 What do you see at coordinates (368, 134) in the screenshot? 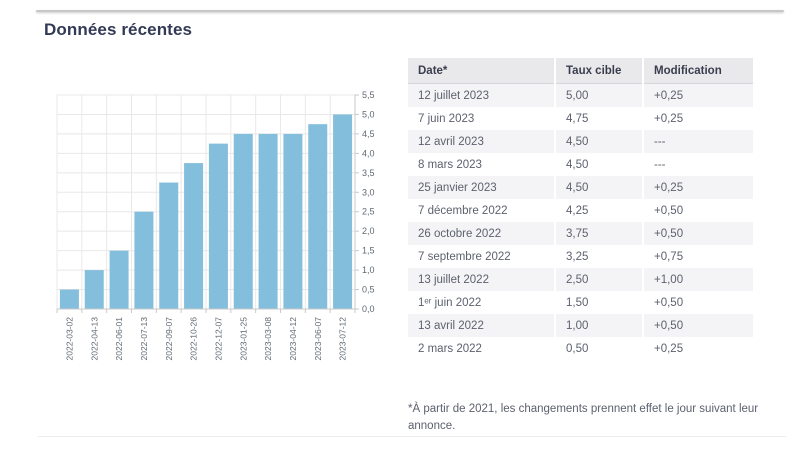
I see `y-tick-label: 4,5` at bounding box center [368, 134].